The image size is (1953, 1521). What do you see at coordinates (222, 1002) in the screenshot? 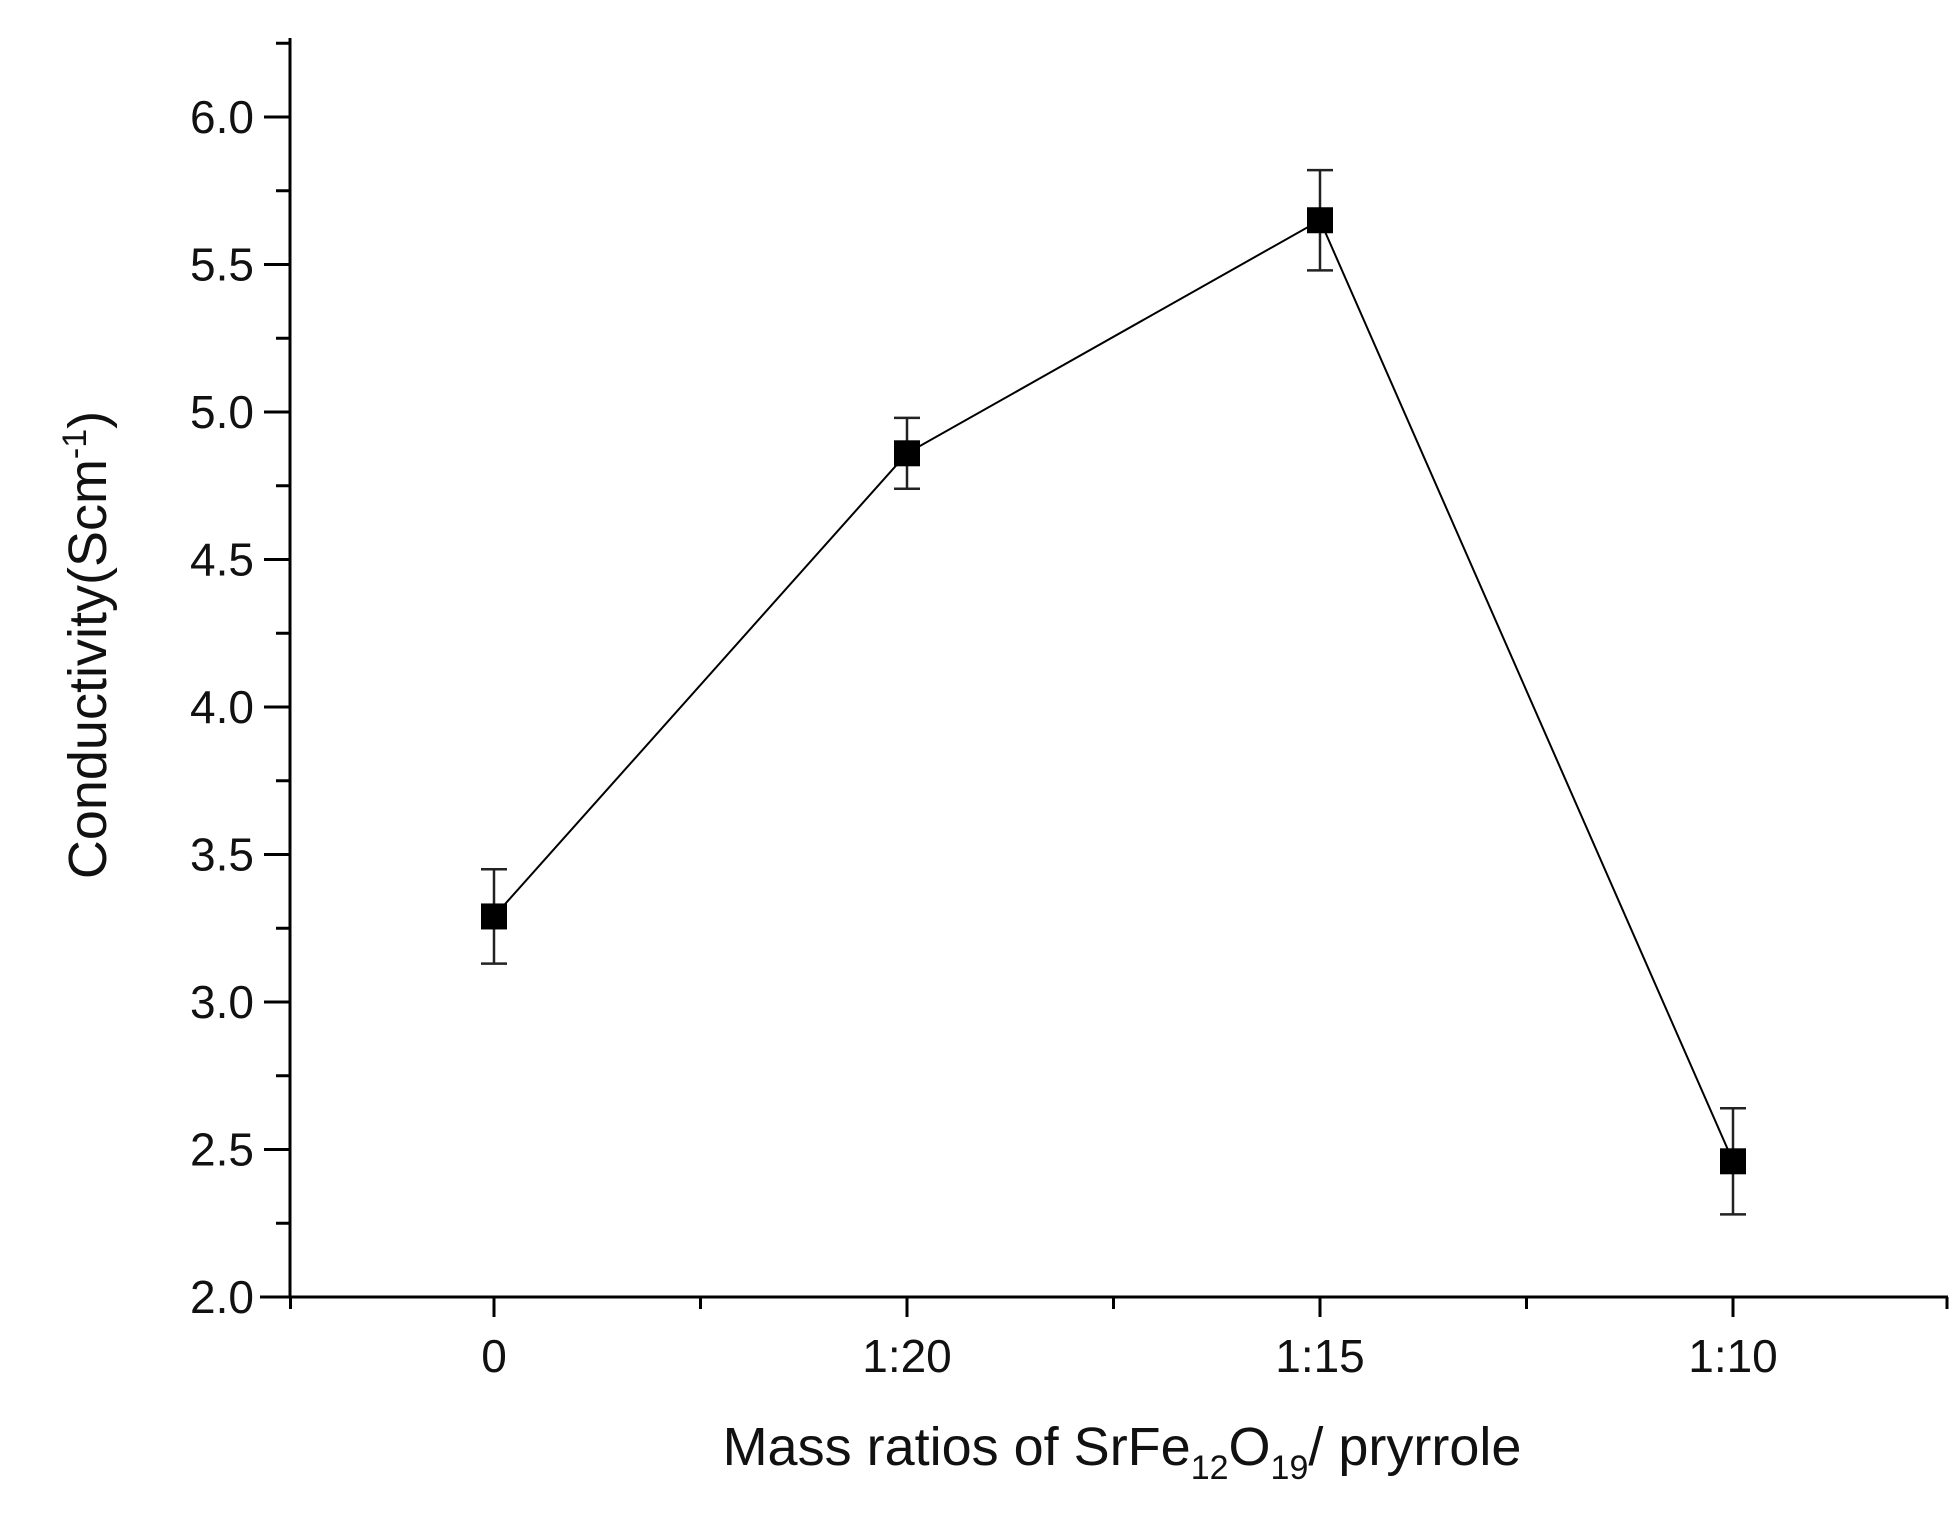
I see `y-tick-label: 3.0` at bounding box center [222, 1002].